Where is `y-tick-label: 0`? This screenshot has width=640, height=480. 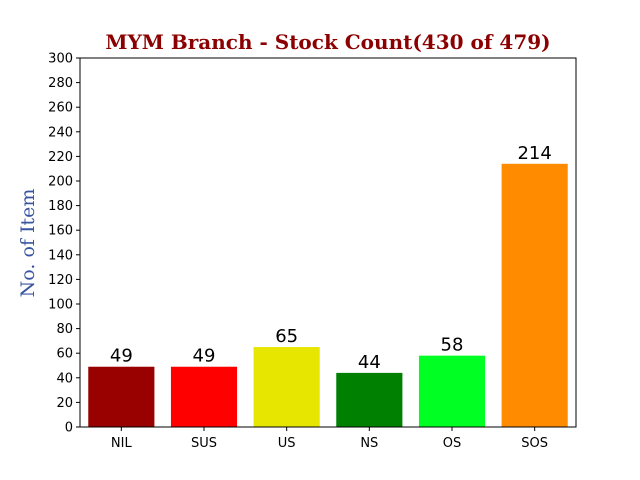
y-tick-label: 0 is located at coordinates (69, 428).